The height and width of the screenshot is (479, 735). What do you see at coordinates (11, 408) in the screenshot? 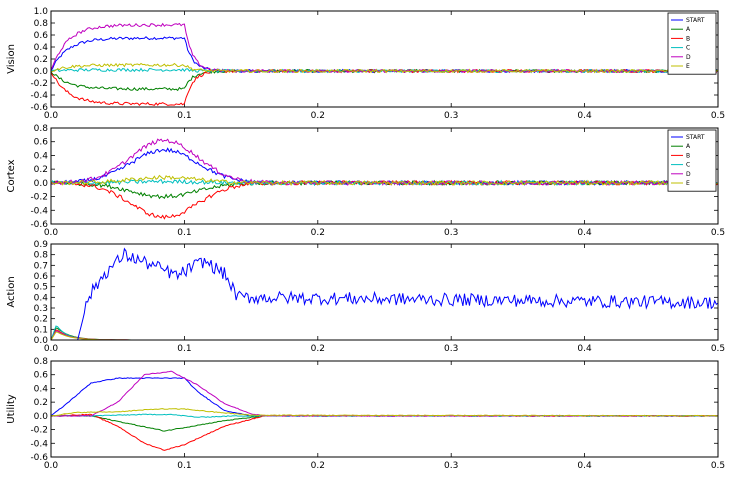
I see `y-axis-label: Utility` at bounding box center [11, 408].